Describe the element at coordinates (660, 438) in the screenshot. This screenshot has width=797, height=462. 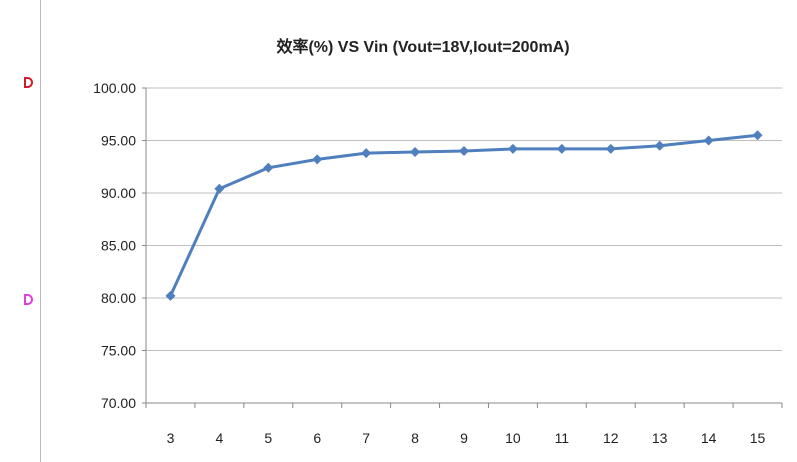
I see `x-tick-label: 13` at that location.